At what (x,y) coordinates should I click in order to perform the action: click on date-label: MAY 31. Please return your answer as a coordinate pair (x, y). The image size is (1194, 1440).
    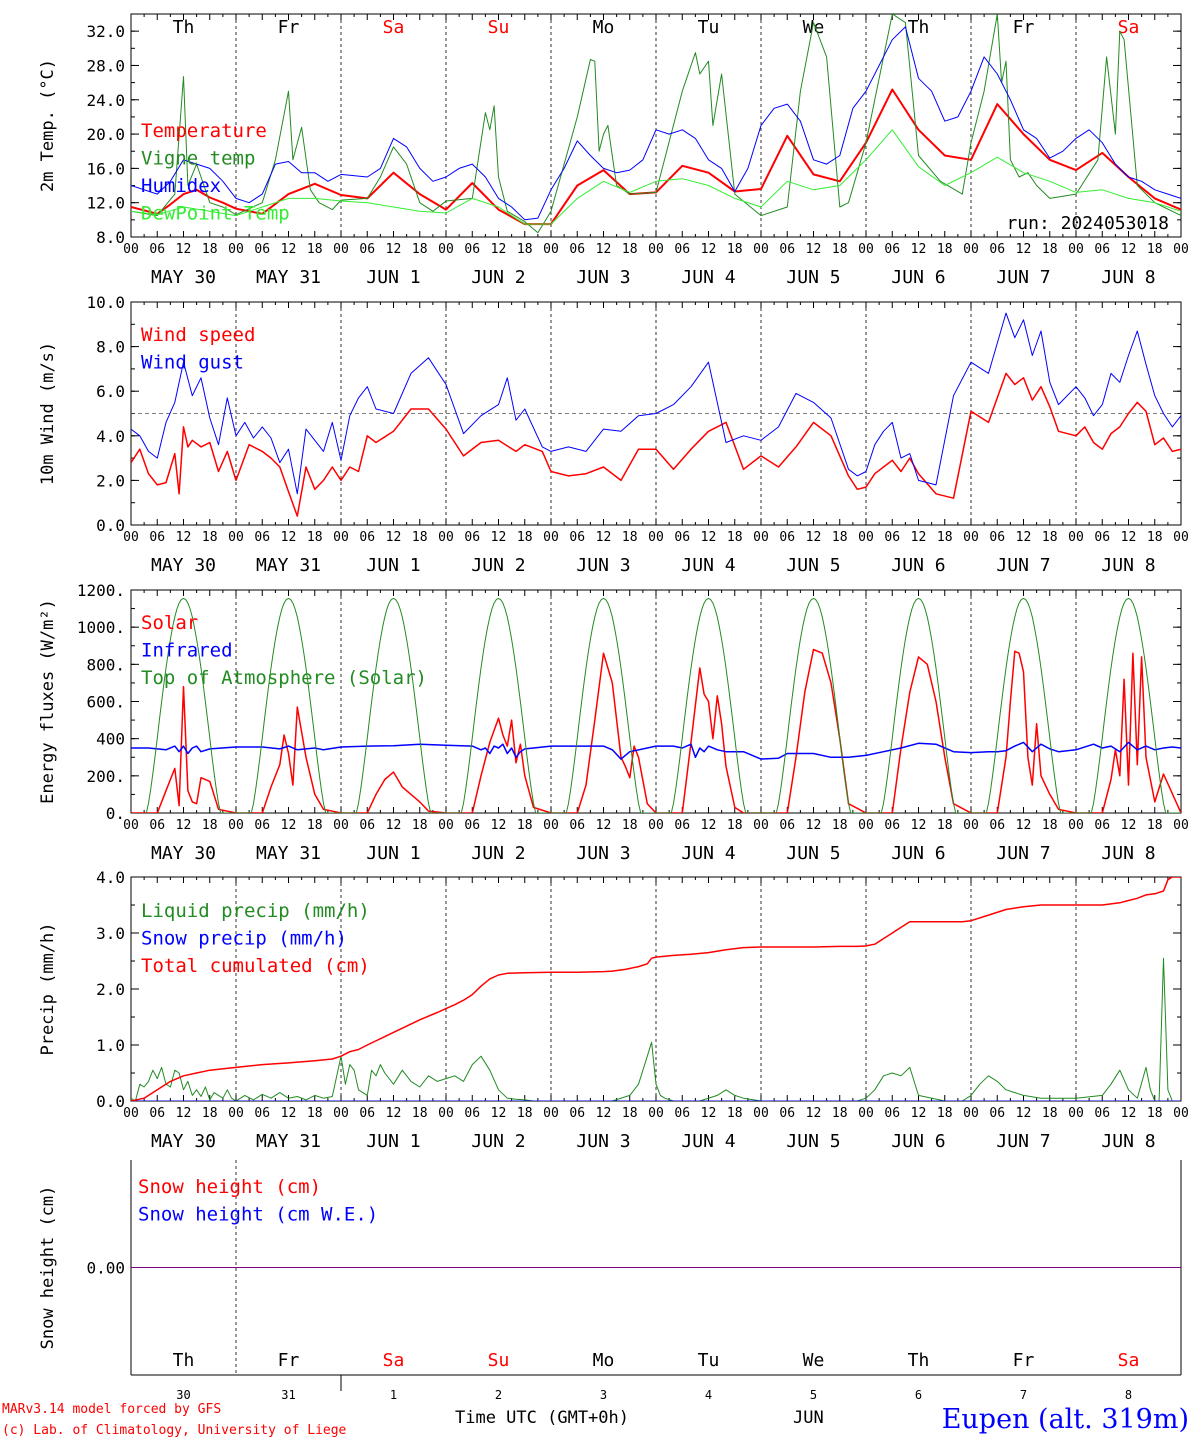
    Looking at the image, I should click on (288, 565).